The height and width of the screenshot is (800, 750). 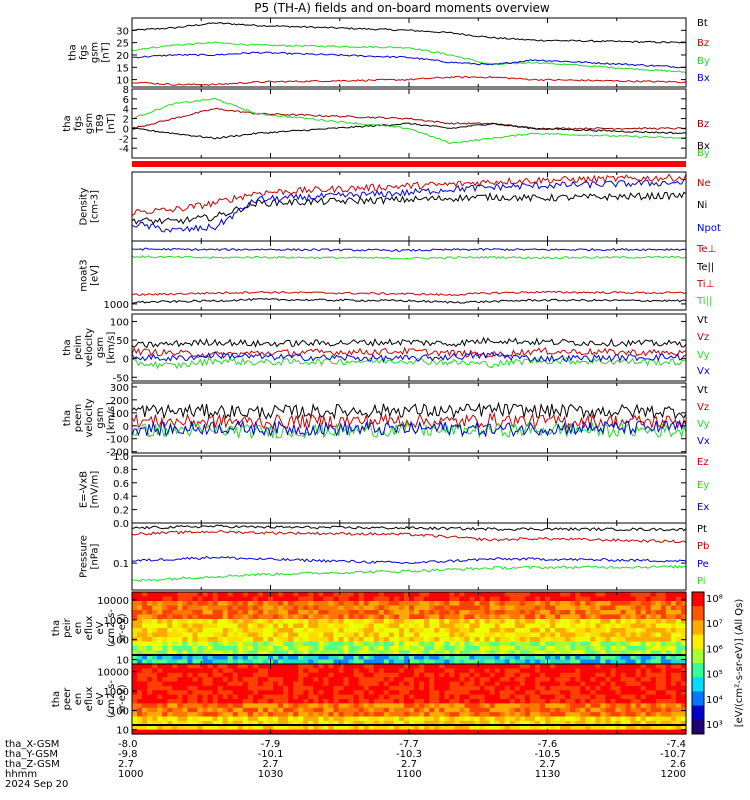 I want to click on y-tick-label: 0.8, so click(x=121, y=470).